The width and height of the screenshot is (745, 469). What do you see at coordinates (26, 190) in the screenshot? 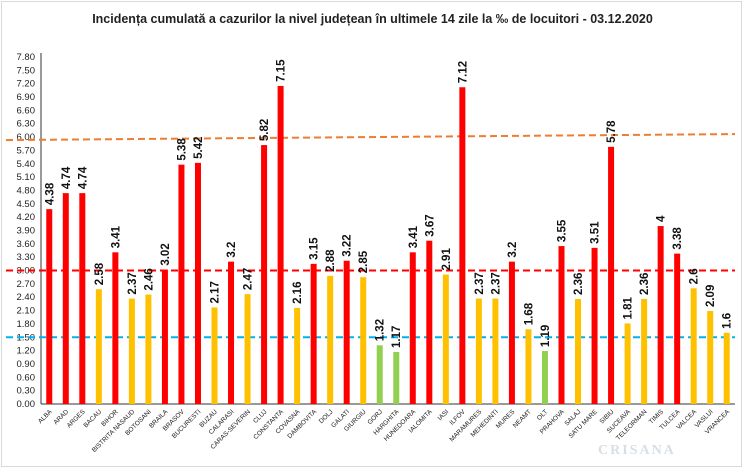
I see `y-tick-label: 4.80` at bounding box center [26, 190].